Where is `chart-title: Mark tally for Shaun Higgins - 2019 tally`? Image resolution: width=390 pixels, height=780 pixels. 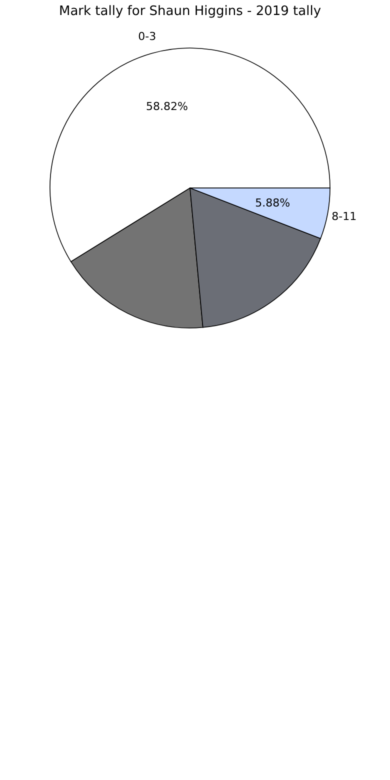
chart-title: Mark tally for Shaun Higgins - 2019 tally is located at coordinates (190, 11).